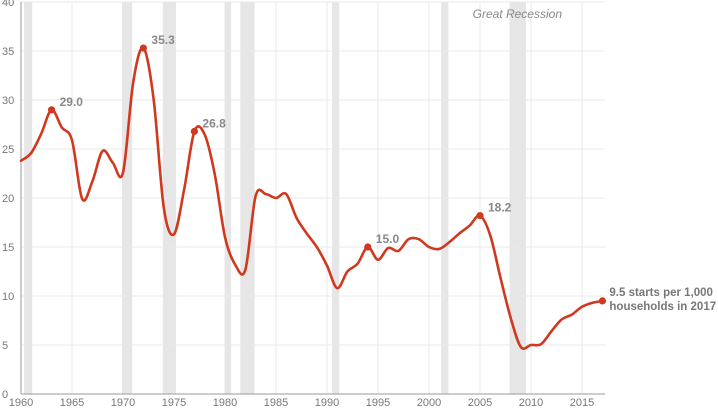 Image resolution: width=718 pixels, height=408 pixels. I want to click on great-recession-annotation: Great Recession, so click(518, 14).